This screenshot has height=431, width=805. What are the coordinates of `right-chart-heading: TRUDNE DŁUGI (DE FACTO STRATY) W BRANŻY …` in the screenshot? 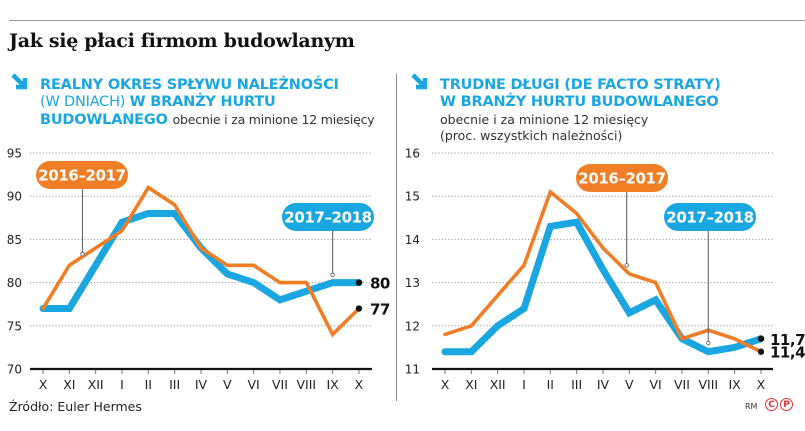 It's located at (620, 94).